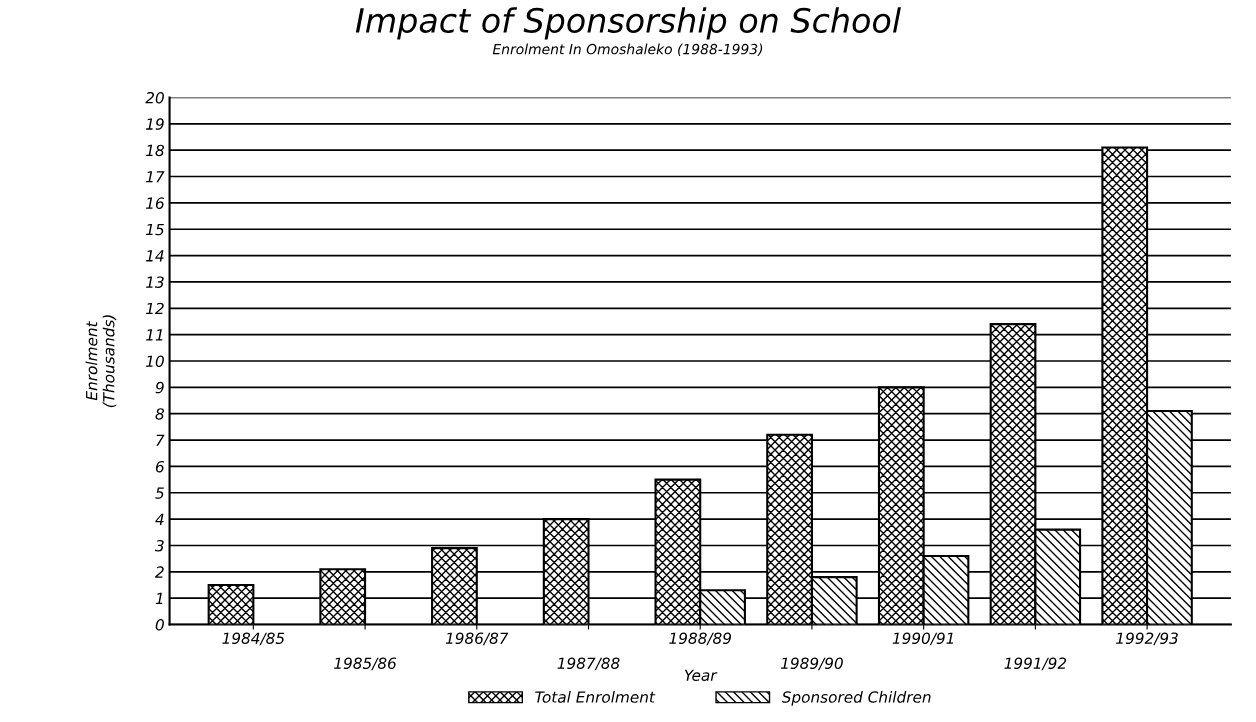 This screenshot has height=722, width=1256. Describe the element at coordinates (159, 519) in the screenshot. I see `y-tick-label: 4` at that location.